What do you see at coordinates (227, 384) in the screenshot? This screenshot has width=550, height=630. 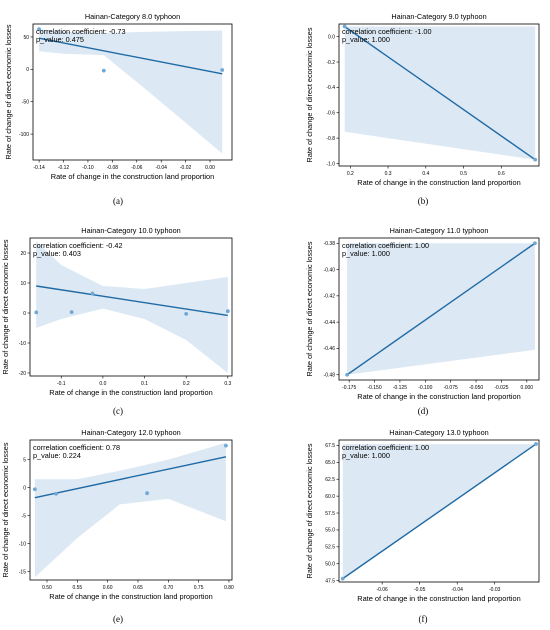 I see `x-tick-label: 0.3` at bounding box center [227, 384].